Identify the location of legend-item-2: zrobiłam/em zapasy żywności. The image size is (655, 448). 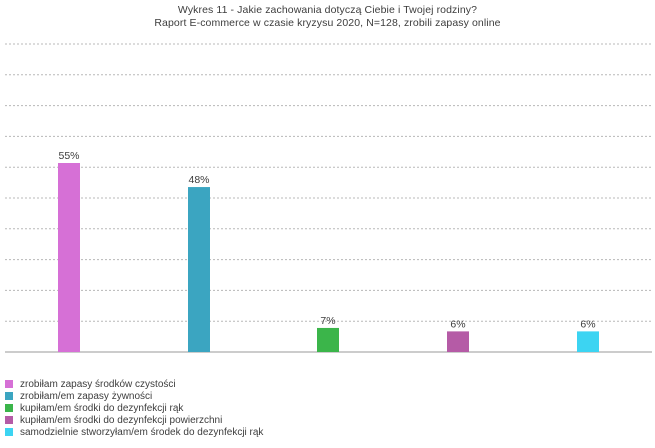
(134, 396).